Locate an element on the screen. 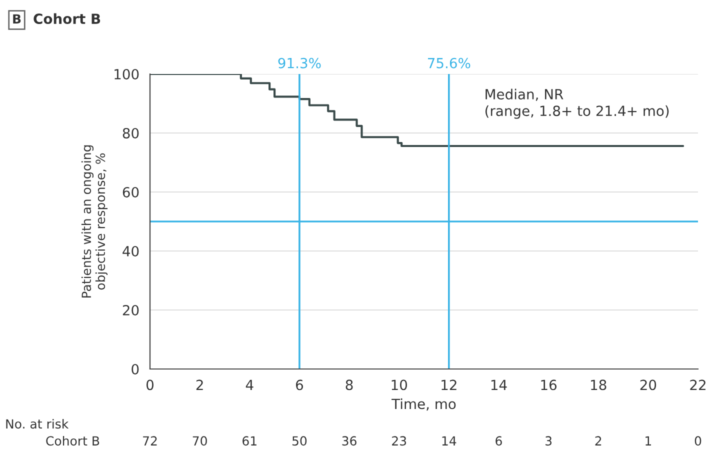  x-tick-label: 8 is located at coordinates (349, 385).